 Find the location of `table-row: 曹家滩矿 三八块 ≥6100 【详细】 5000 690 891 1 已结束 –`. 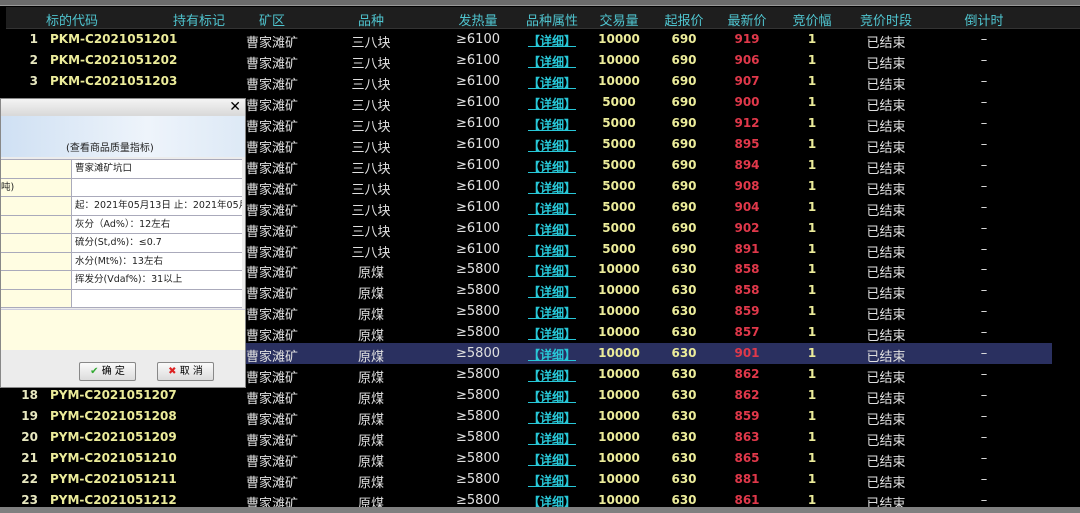

table-row: 曹家滩矿 三八块 ≥6100 【详细】 5000 690 891 1 已结束 – is located at coordinates (529, 250).